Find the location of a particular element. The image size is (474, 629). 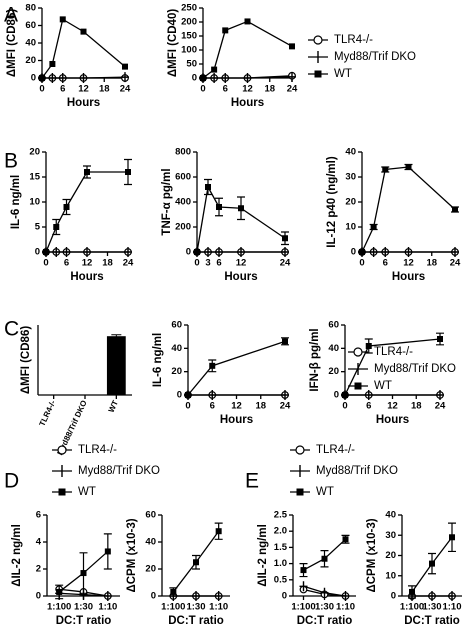

legend-label: WT is located at coordinates (87, 492).